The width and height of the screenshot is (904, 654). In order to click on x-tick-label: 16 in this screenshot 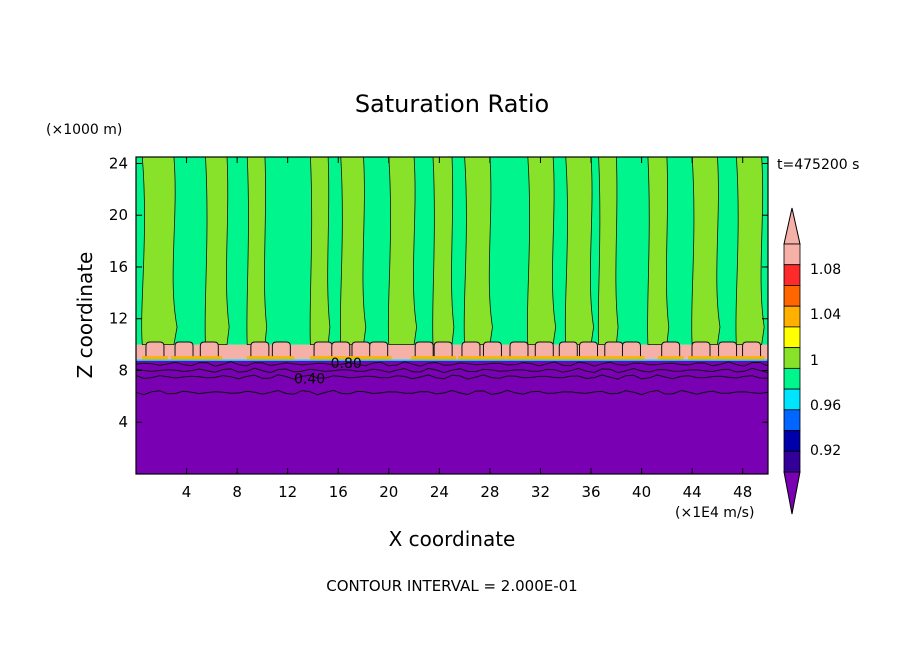, I will do `click(338, 492)`.